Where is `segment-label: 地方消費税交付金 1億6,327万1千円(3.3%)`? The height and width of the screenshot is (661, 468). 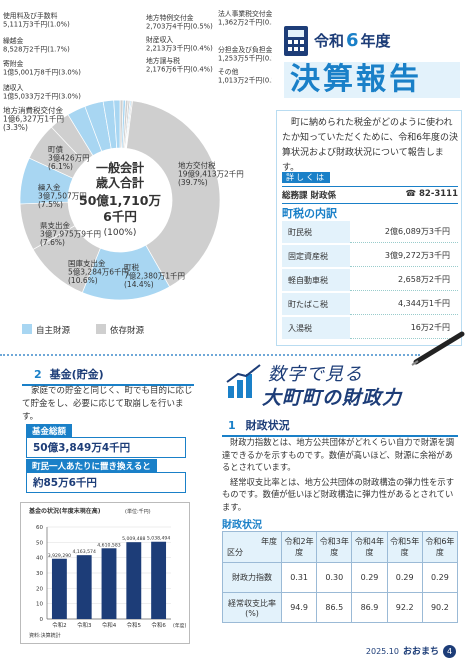
segment-label: 地方消費税交付金 1億6,327万1千円(3.3%) is located at coordinates (33, 118).